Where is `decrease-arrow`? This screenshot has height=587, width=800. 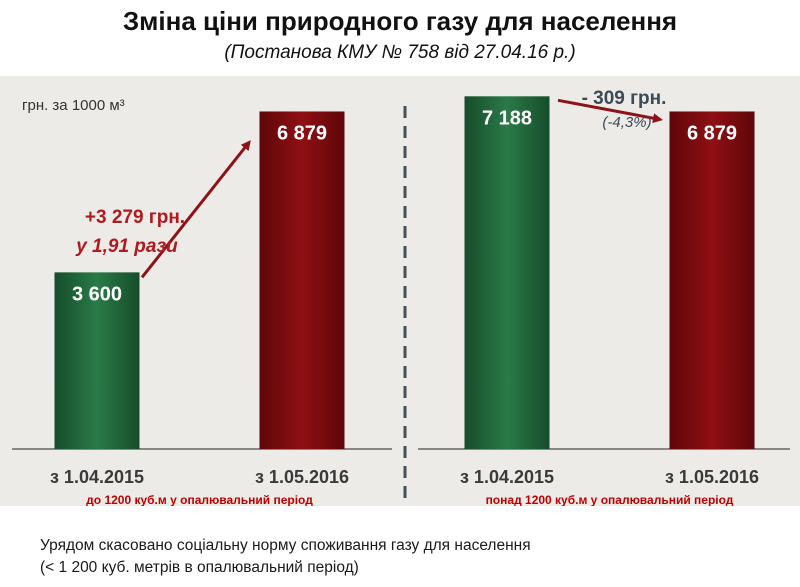 decrease-arrow is located at coordinates (610, 111).